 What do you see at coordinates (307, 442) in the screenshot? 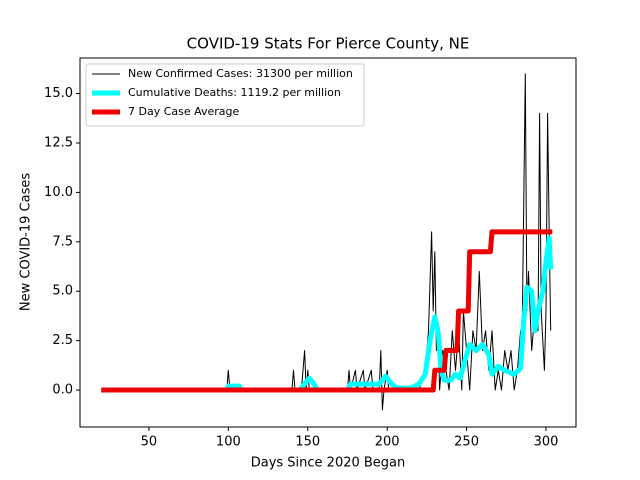
I see `x-tick-label: 150` at bounding box center [307, 442].